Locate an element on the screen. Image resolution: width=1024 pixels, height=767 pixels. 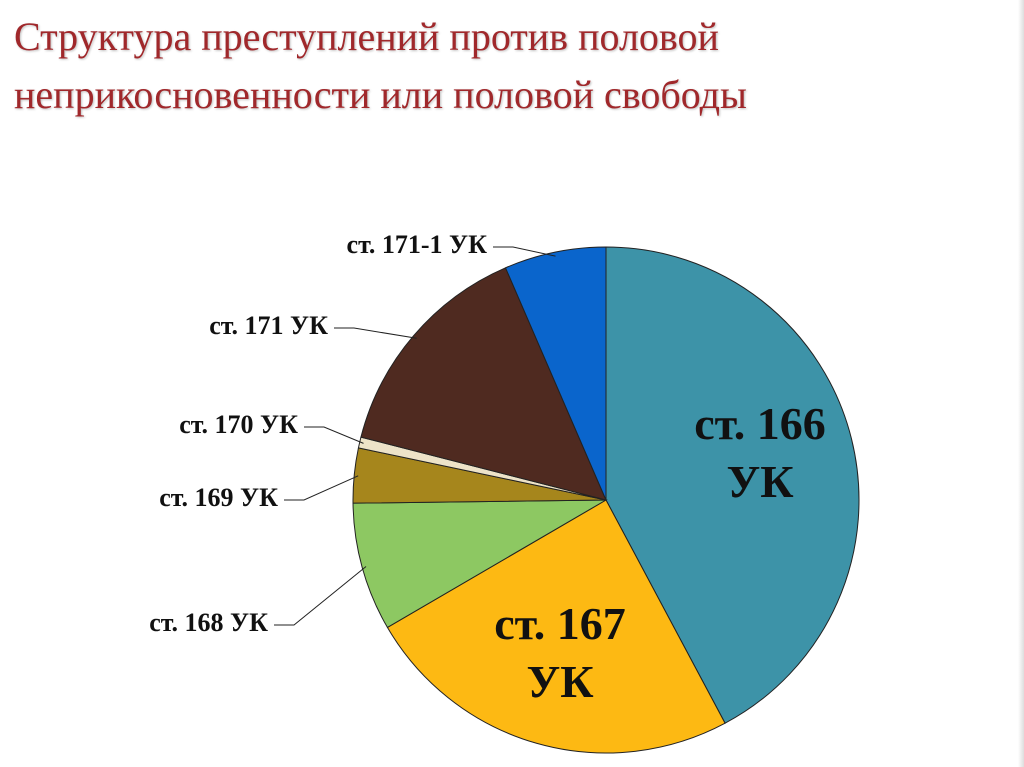
slice-label: ст. 171 УК is located at coordinates (268, 325).